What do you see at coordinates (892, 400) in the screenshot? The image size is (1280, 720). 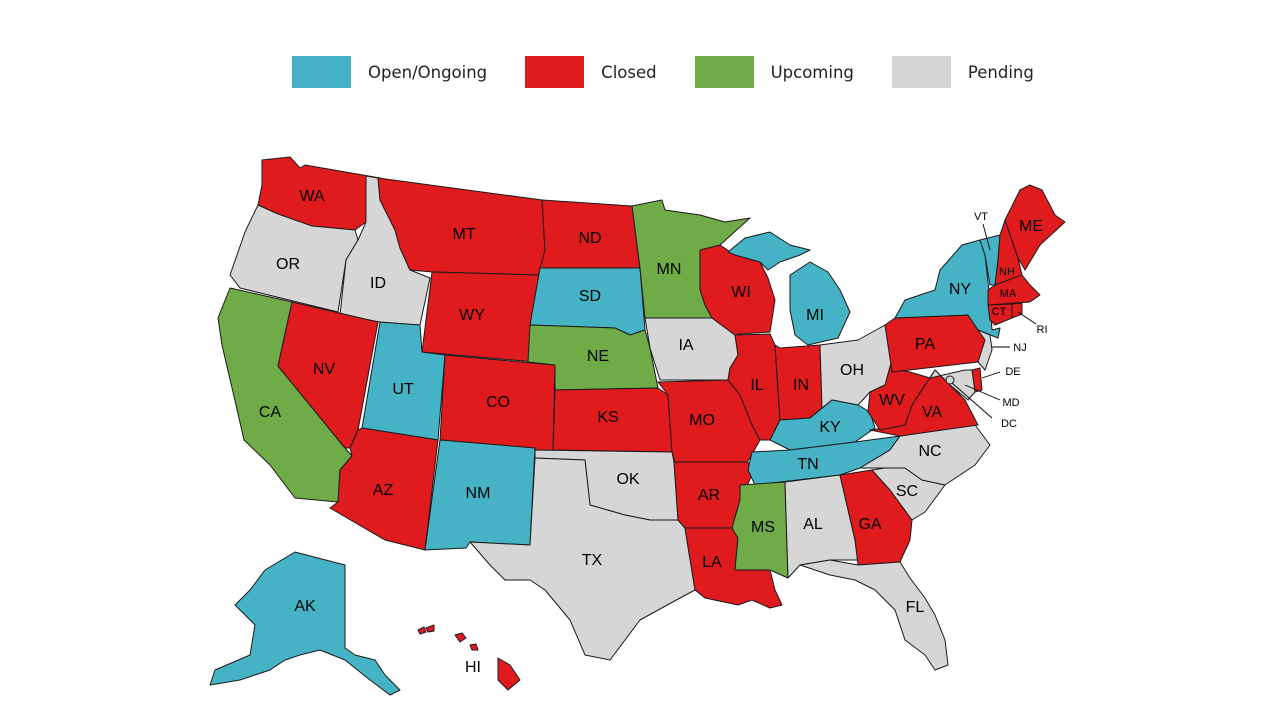 I see `label-WV: WV` at bounding box center [892, 400].